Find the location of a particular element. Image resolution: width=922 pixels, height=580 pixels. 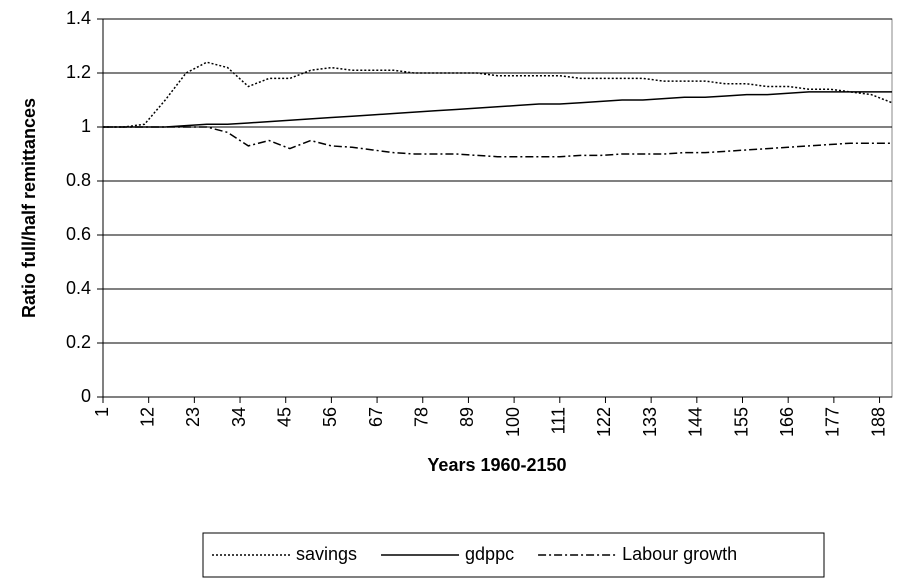

x-tick-label: 78 is located at coordinates (422, 417).